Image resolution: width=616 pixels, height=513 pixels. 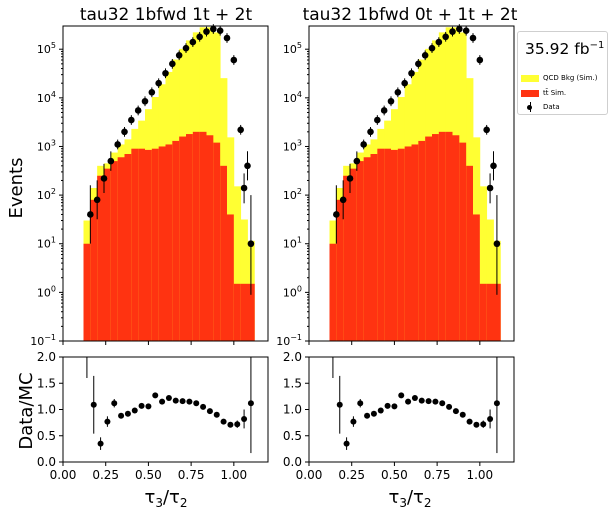 I want to click on y-tick-label: 10⁰, so click(x=46, y=291).